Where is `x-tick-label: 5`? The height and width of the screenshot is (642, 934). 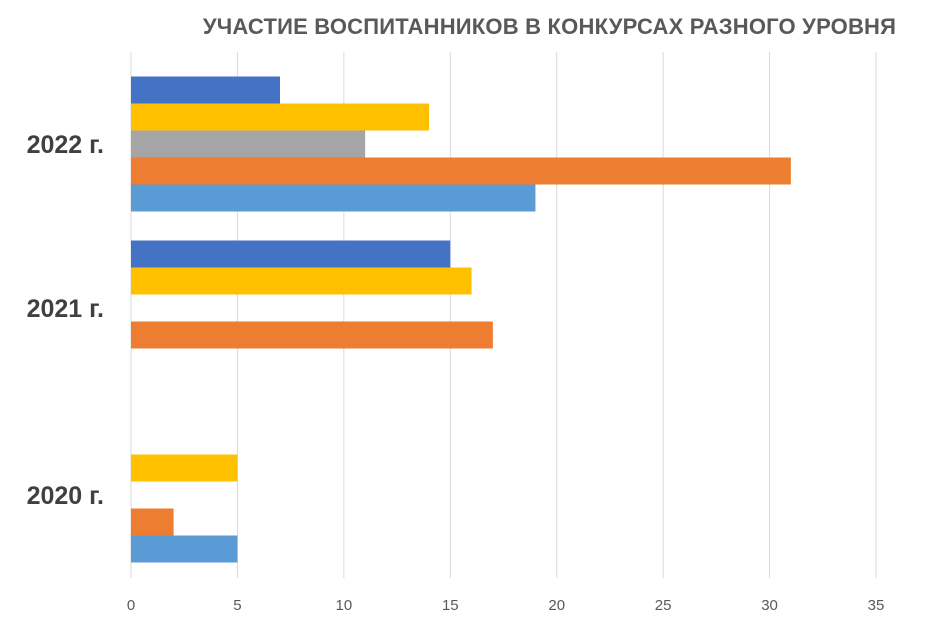
x-tick-label: 5 is located at coordinates (237, 605).